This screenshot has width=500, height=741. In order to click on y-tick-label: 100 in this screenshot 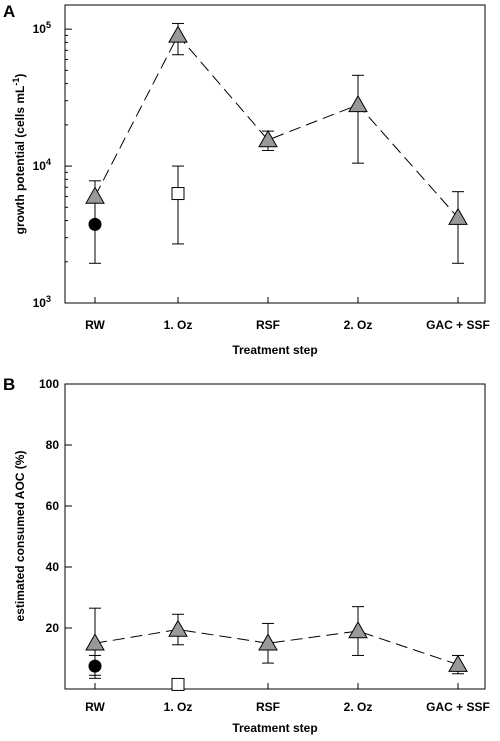, I will do `click(49, 384)`.